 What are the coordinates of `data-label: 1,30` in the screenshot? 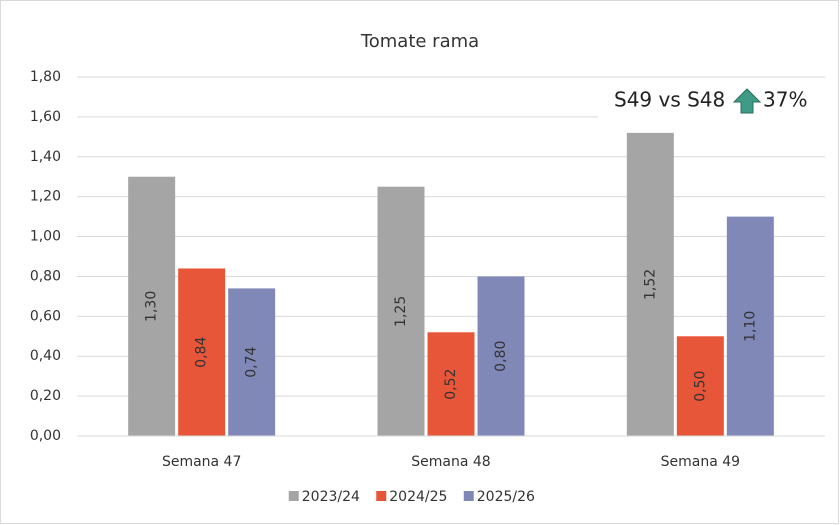 It's located at (152, 306).